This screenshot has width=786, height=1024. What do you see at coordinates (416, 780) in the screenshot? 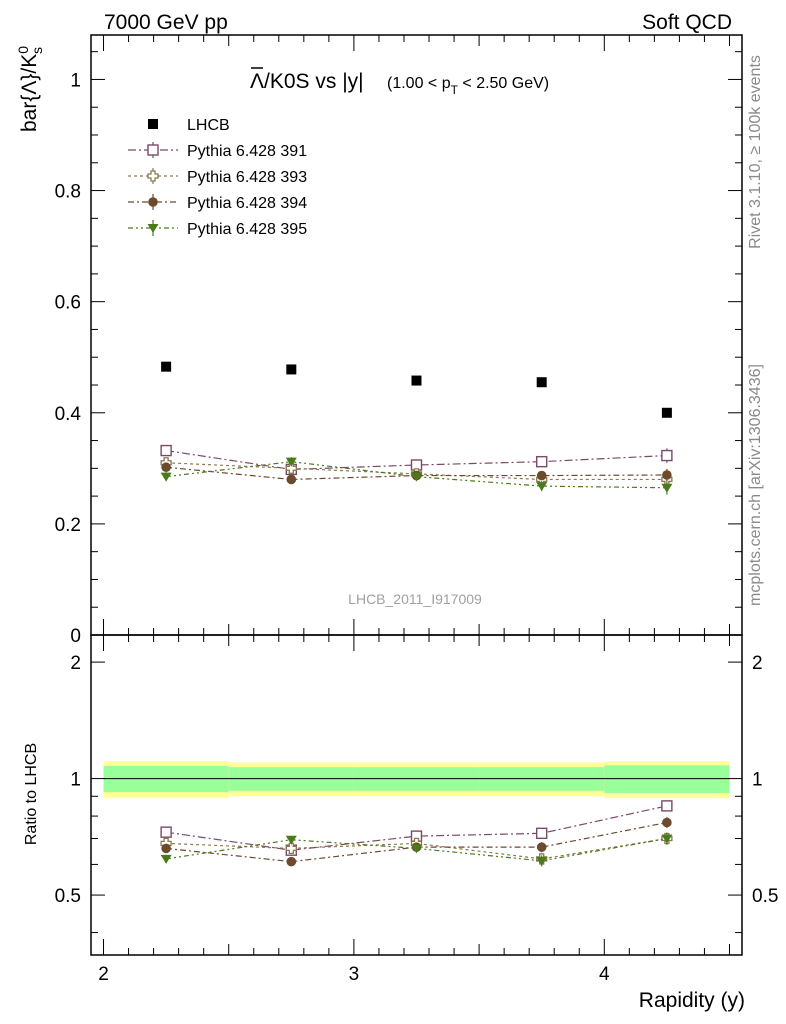
I see `ratio-uncertainty-bands` at bounding box center [416, 780].